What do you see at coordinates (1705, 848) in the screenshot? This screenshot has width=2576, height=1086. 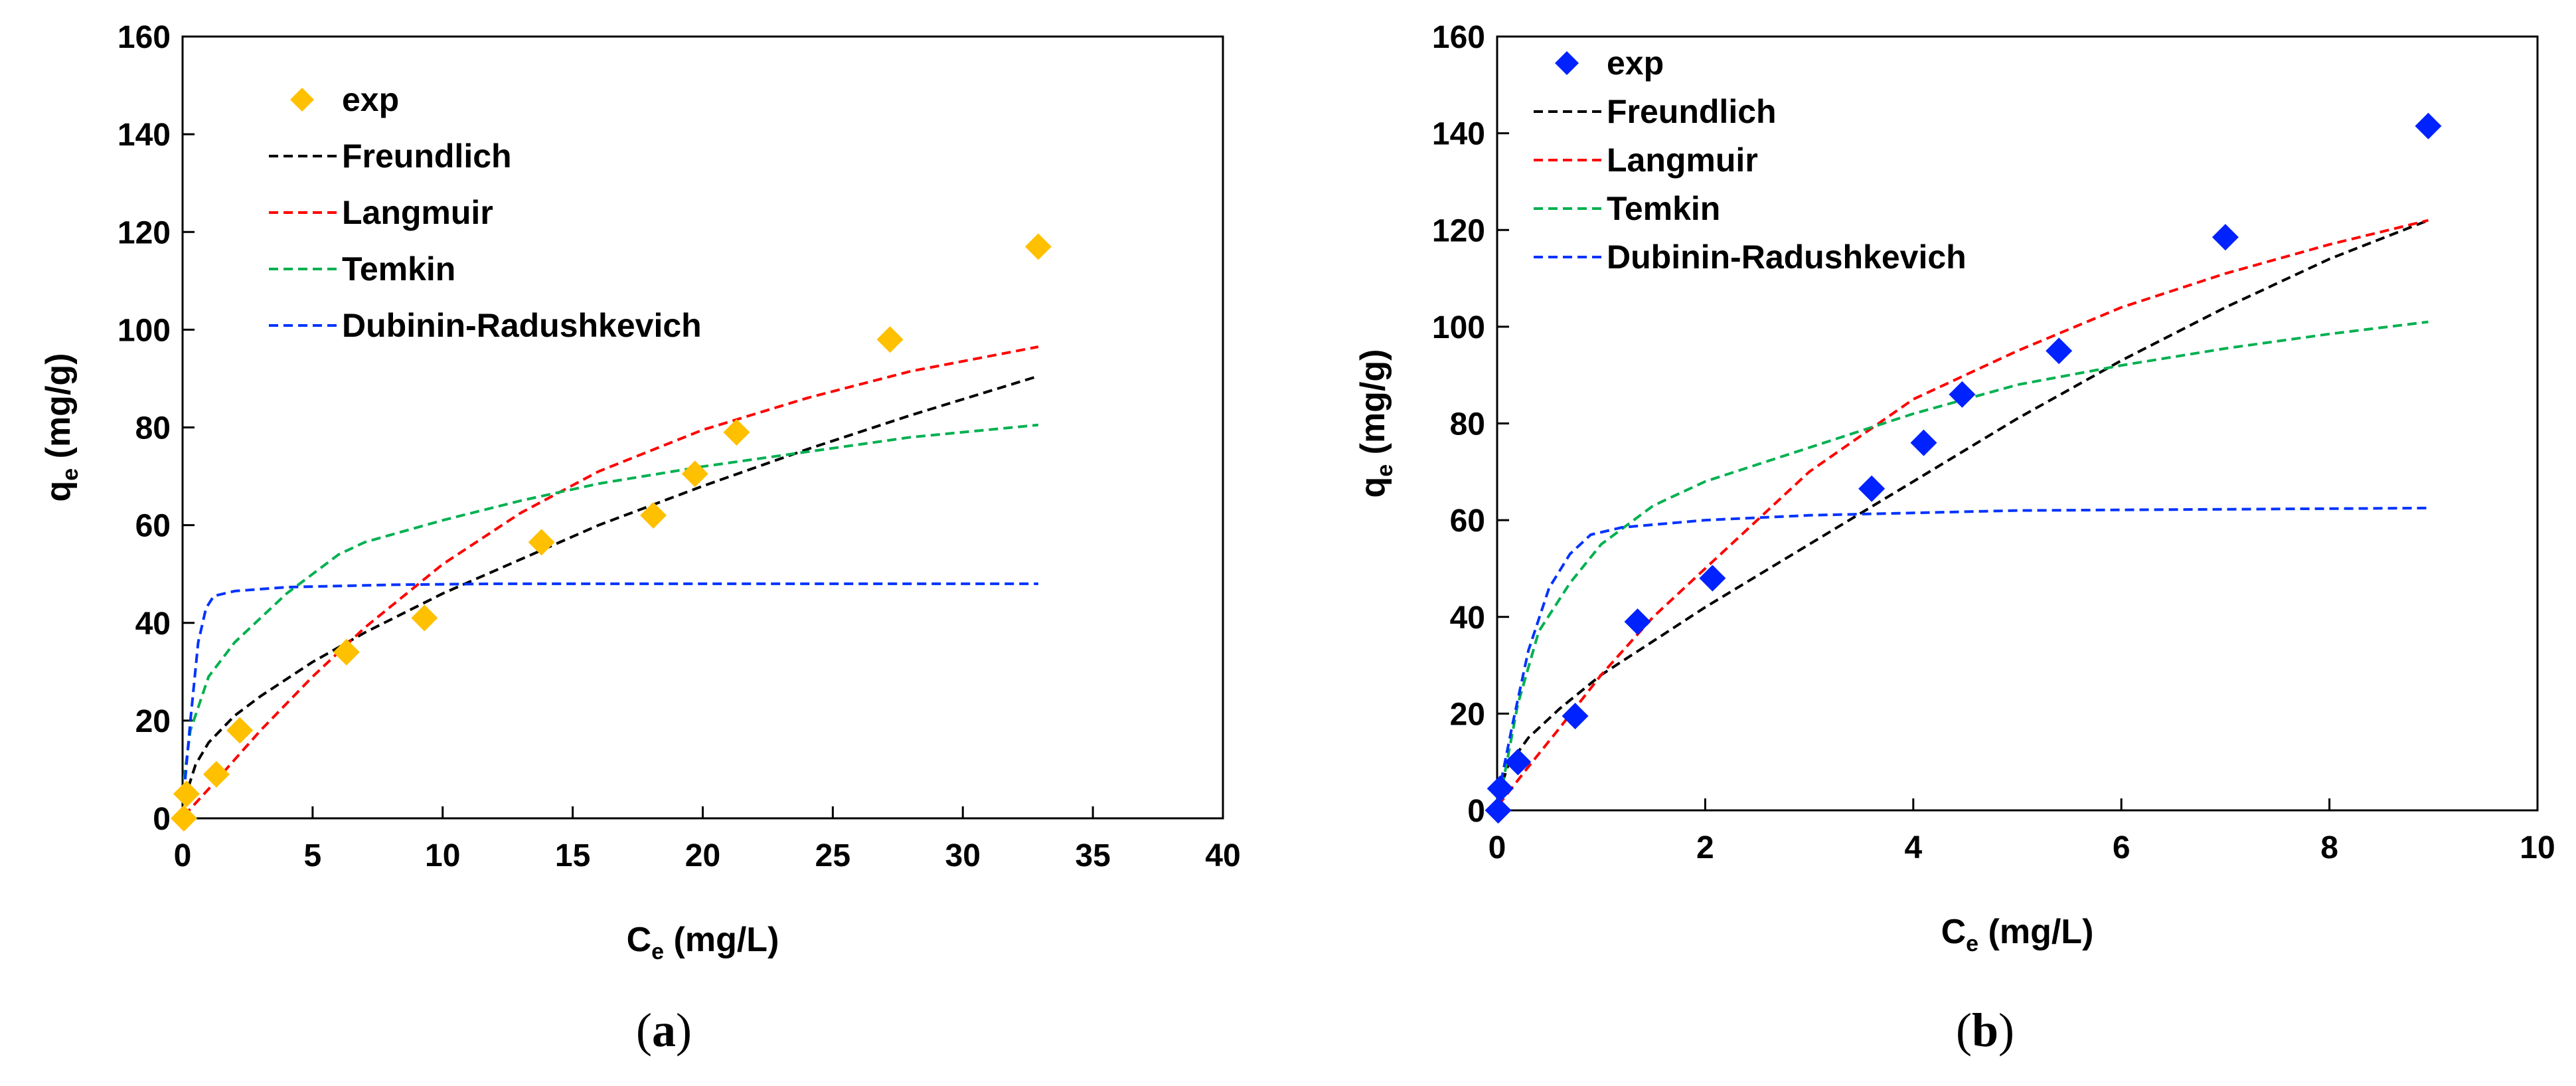 I see `x-tick-label: 2` at bounding box center [1705, 848].